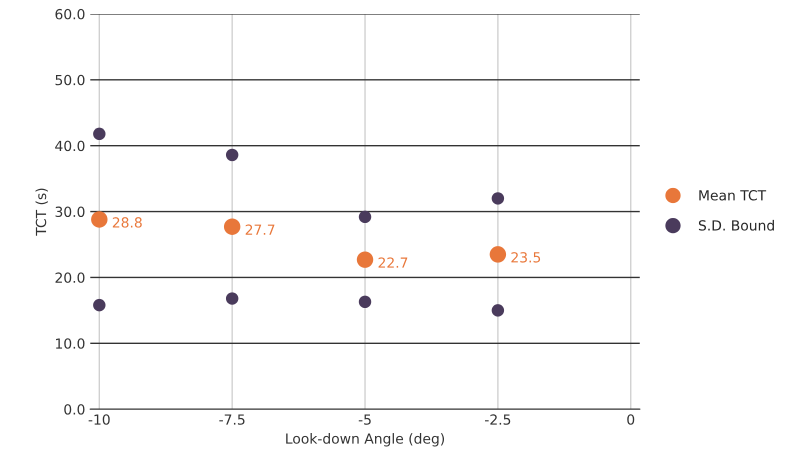 The image size is (785, 465). Describe the element at coordinates (525, 257) in the screenshot. I see `data-label: 23.5` at that location.